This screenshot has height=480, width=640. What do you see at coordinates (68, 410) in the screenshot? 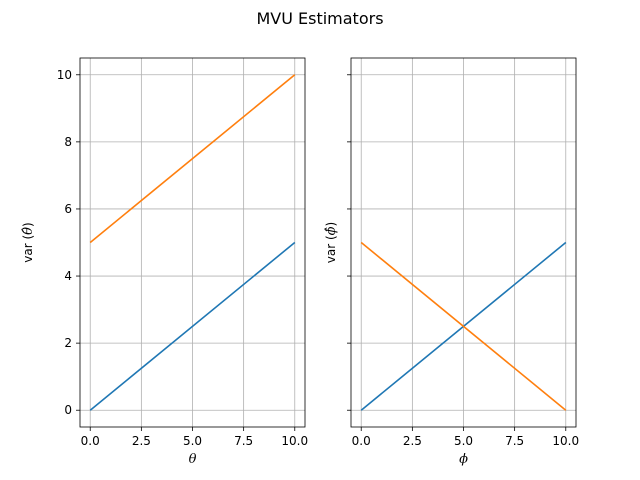
I see `y-tick-label: 0` at bounding box center [68, 410].